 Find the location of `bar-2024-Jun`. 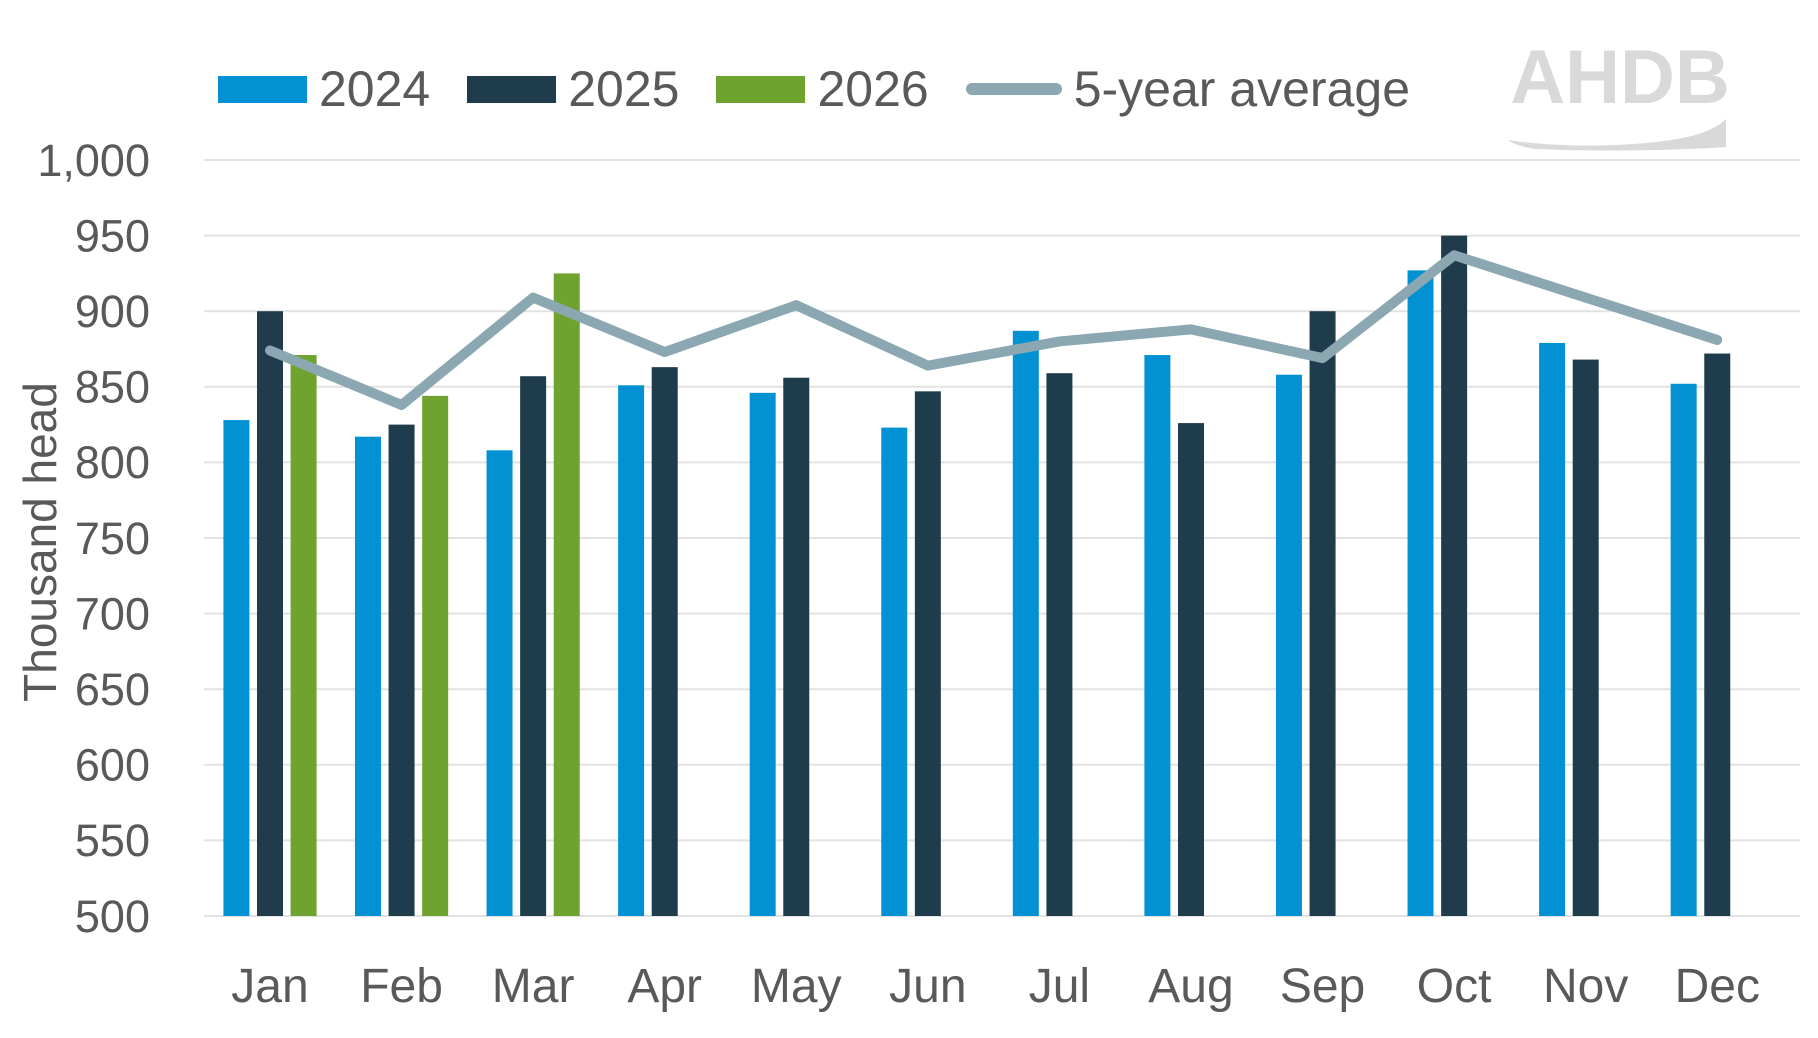

bar-2024-Jun is located at coordinates (894, 671).